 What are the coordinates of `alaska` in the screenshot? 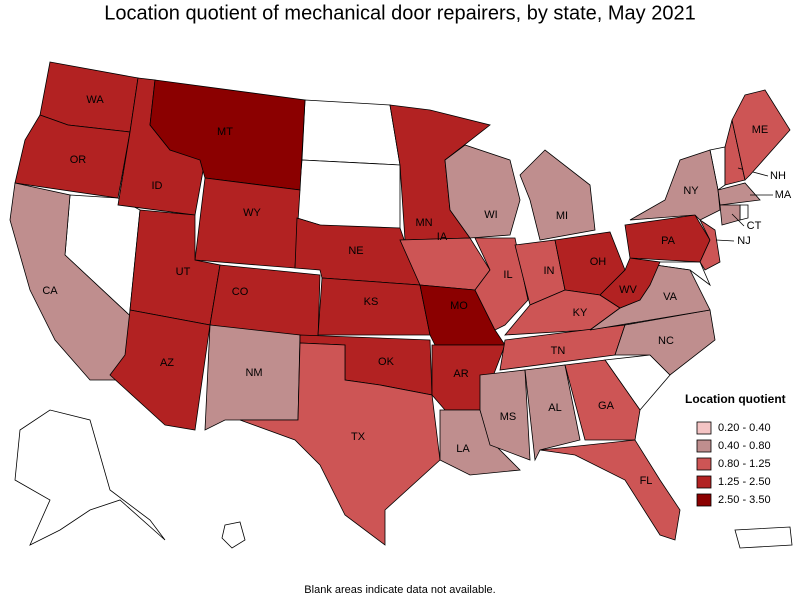 It's located at (90, 477).